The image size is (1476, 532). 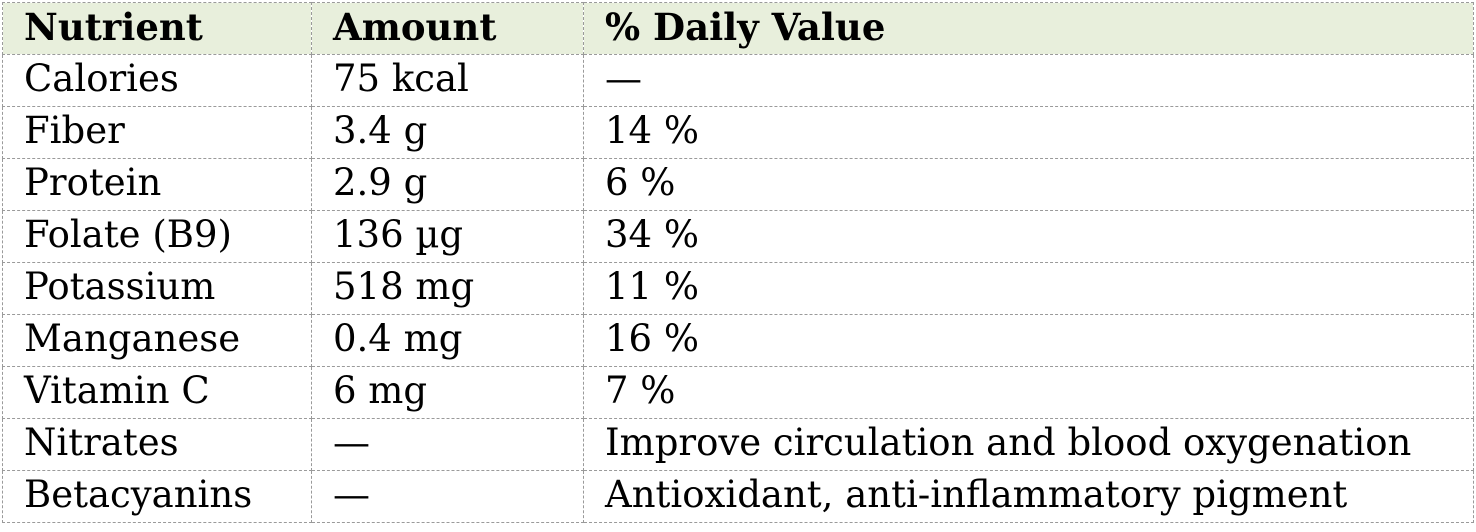 What do you see at coordinates (447, 184) in the screenshot?
I see `table-cell-amount: 2.9 g` at bounding box center [447, 184].